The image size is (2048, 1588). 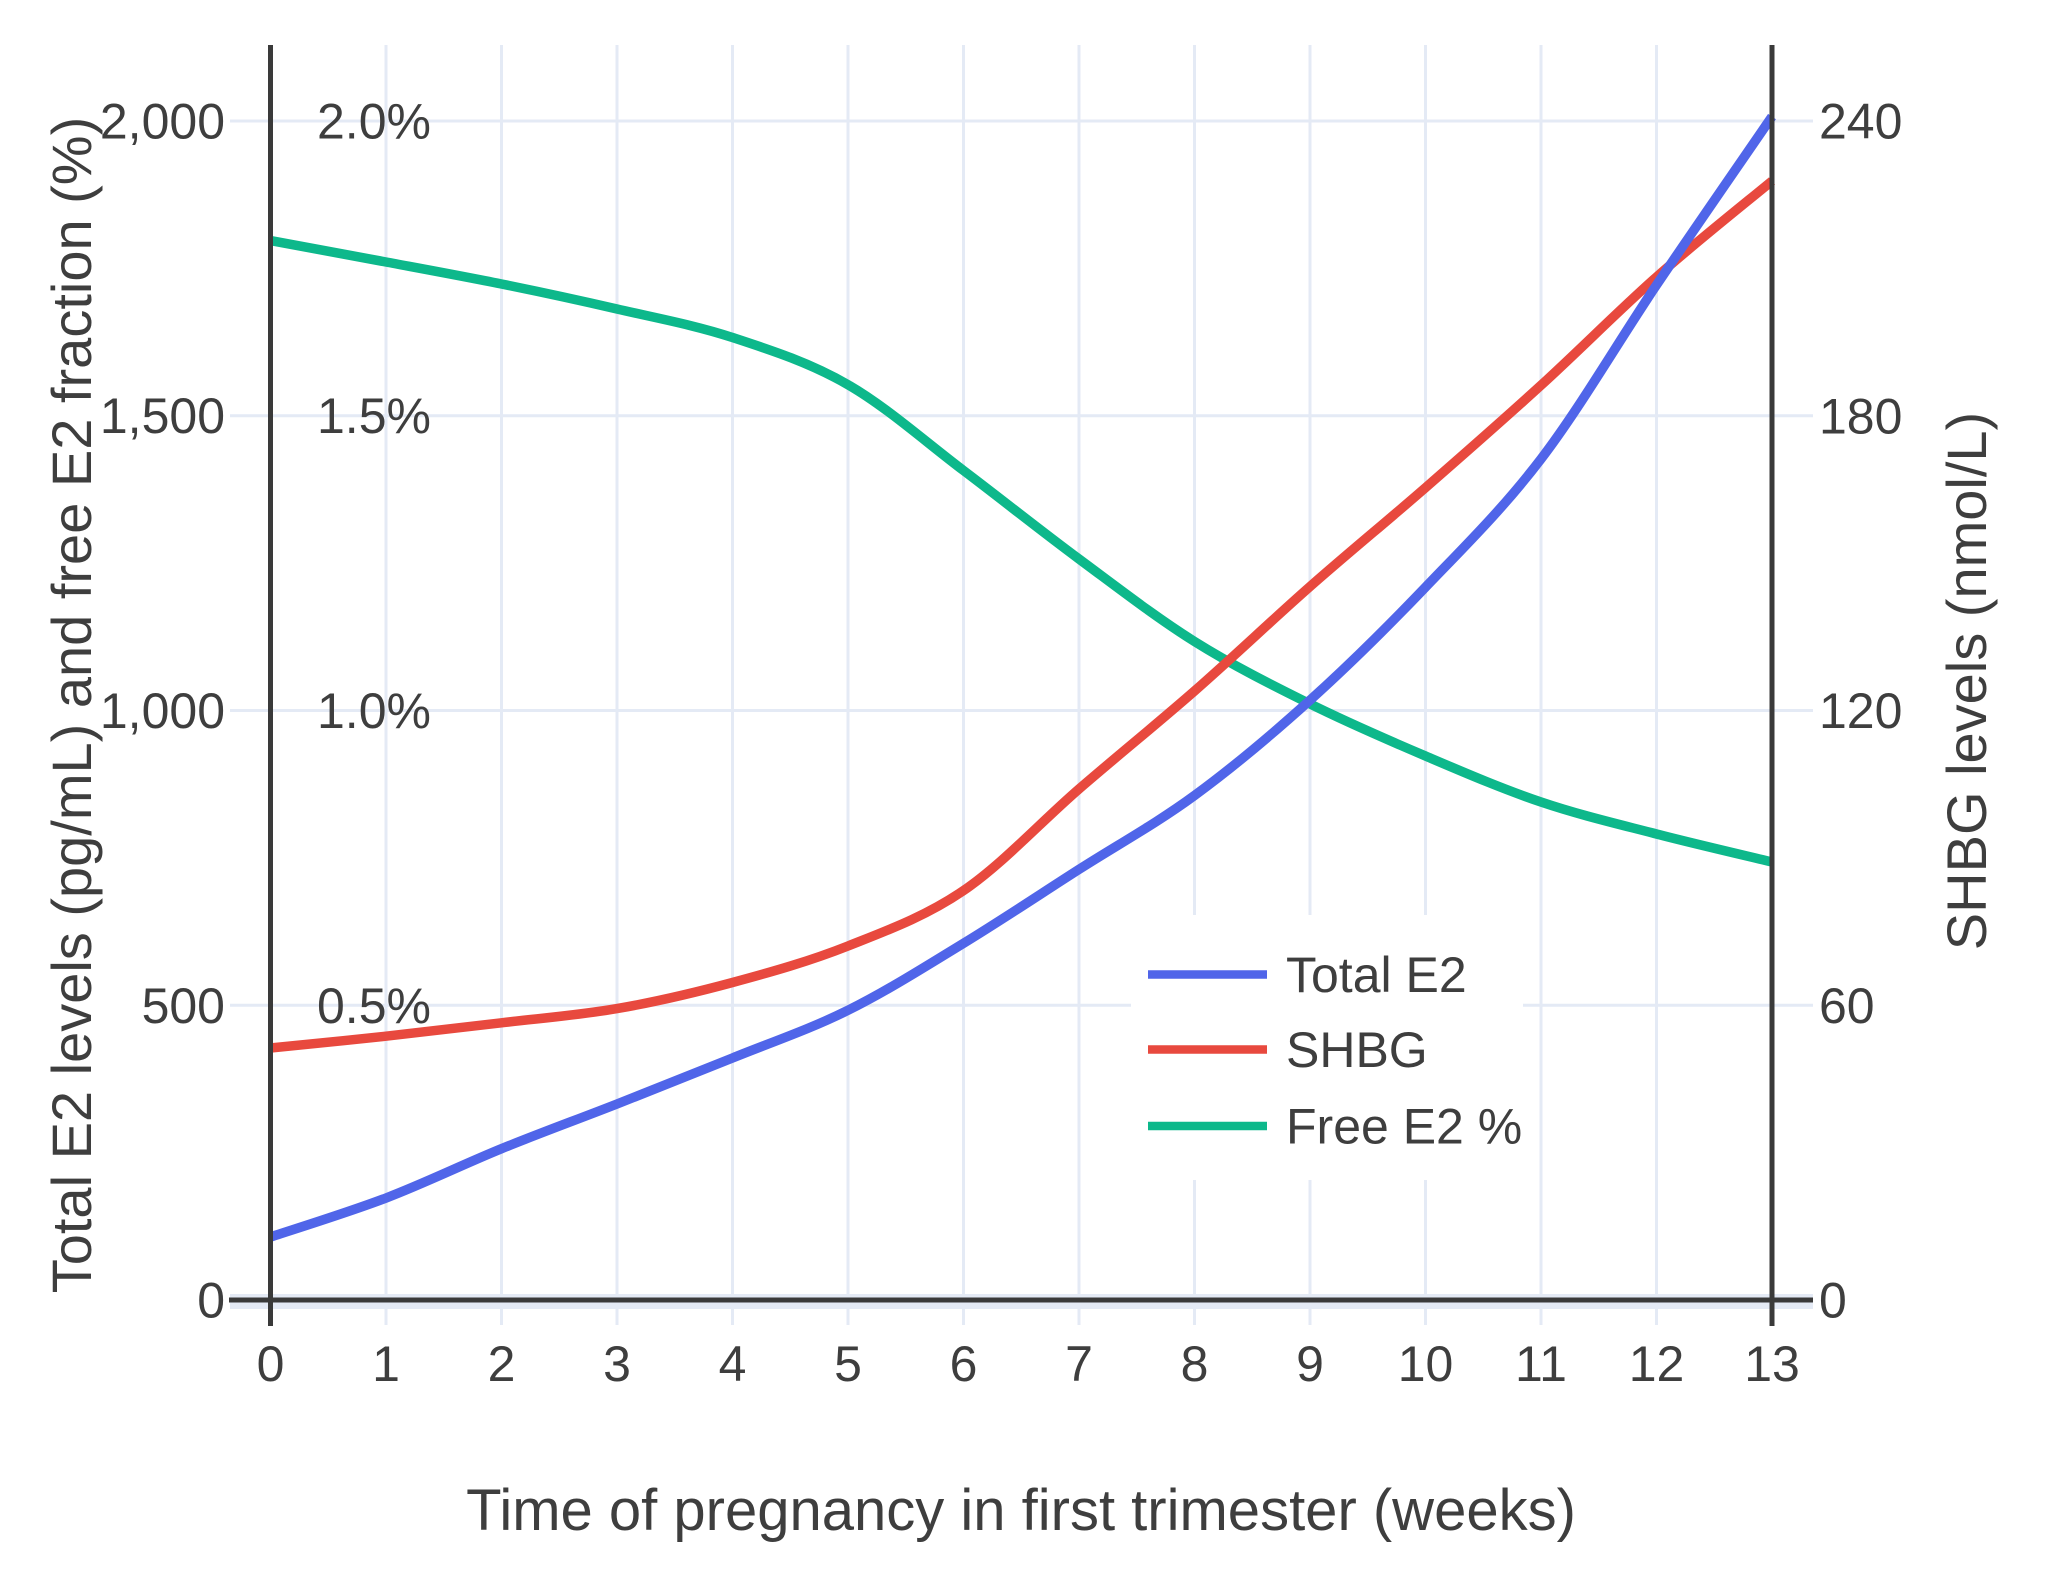 I want to click on svg-text: 3, so click(x=617, y=1364).